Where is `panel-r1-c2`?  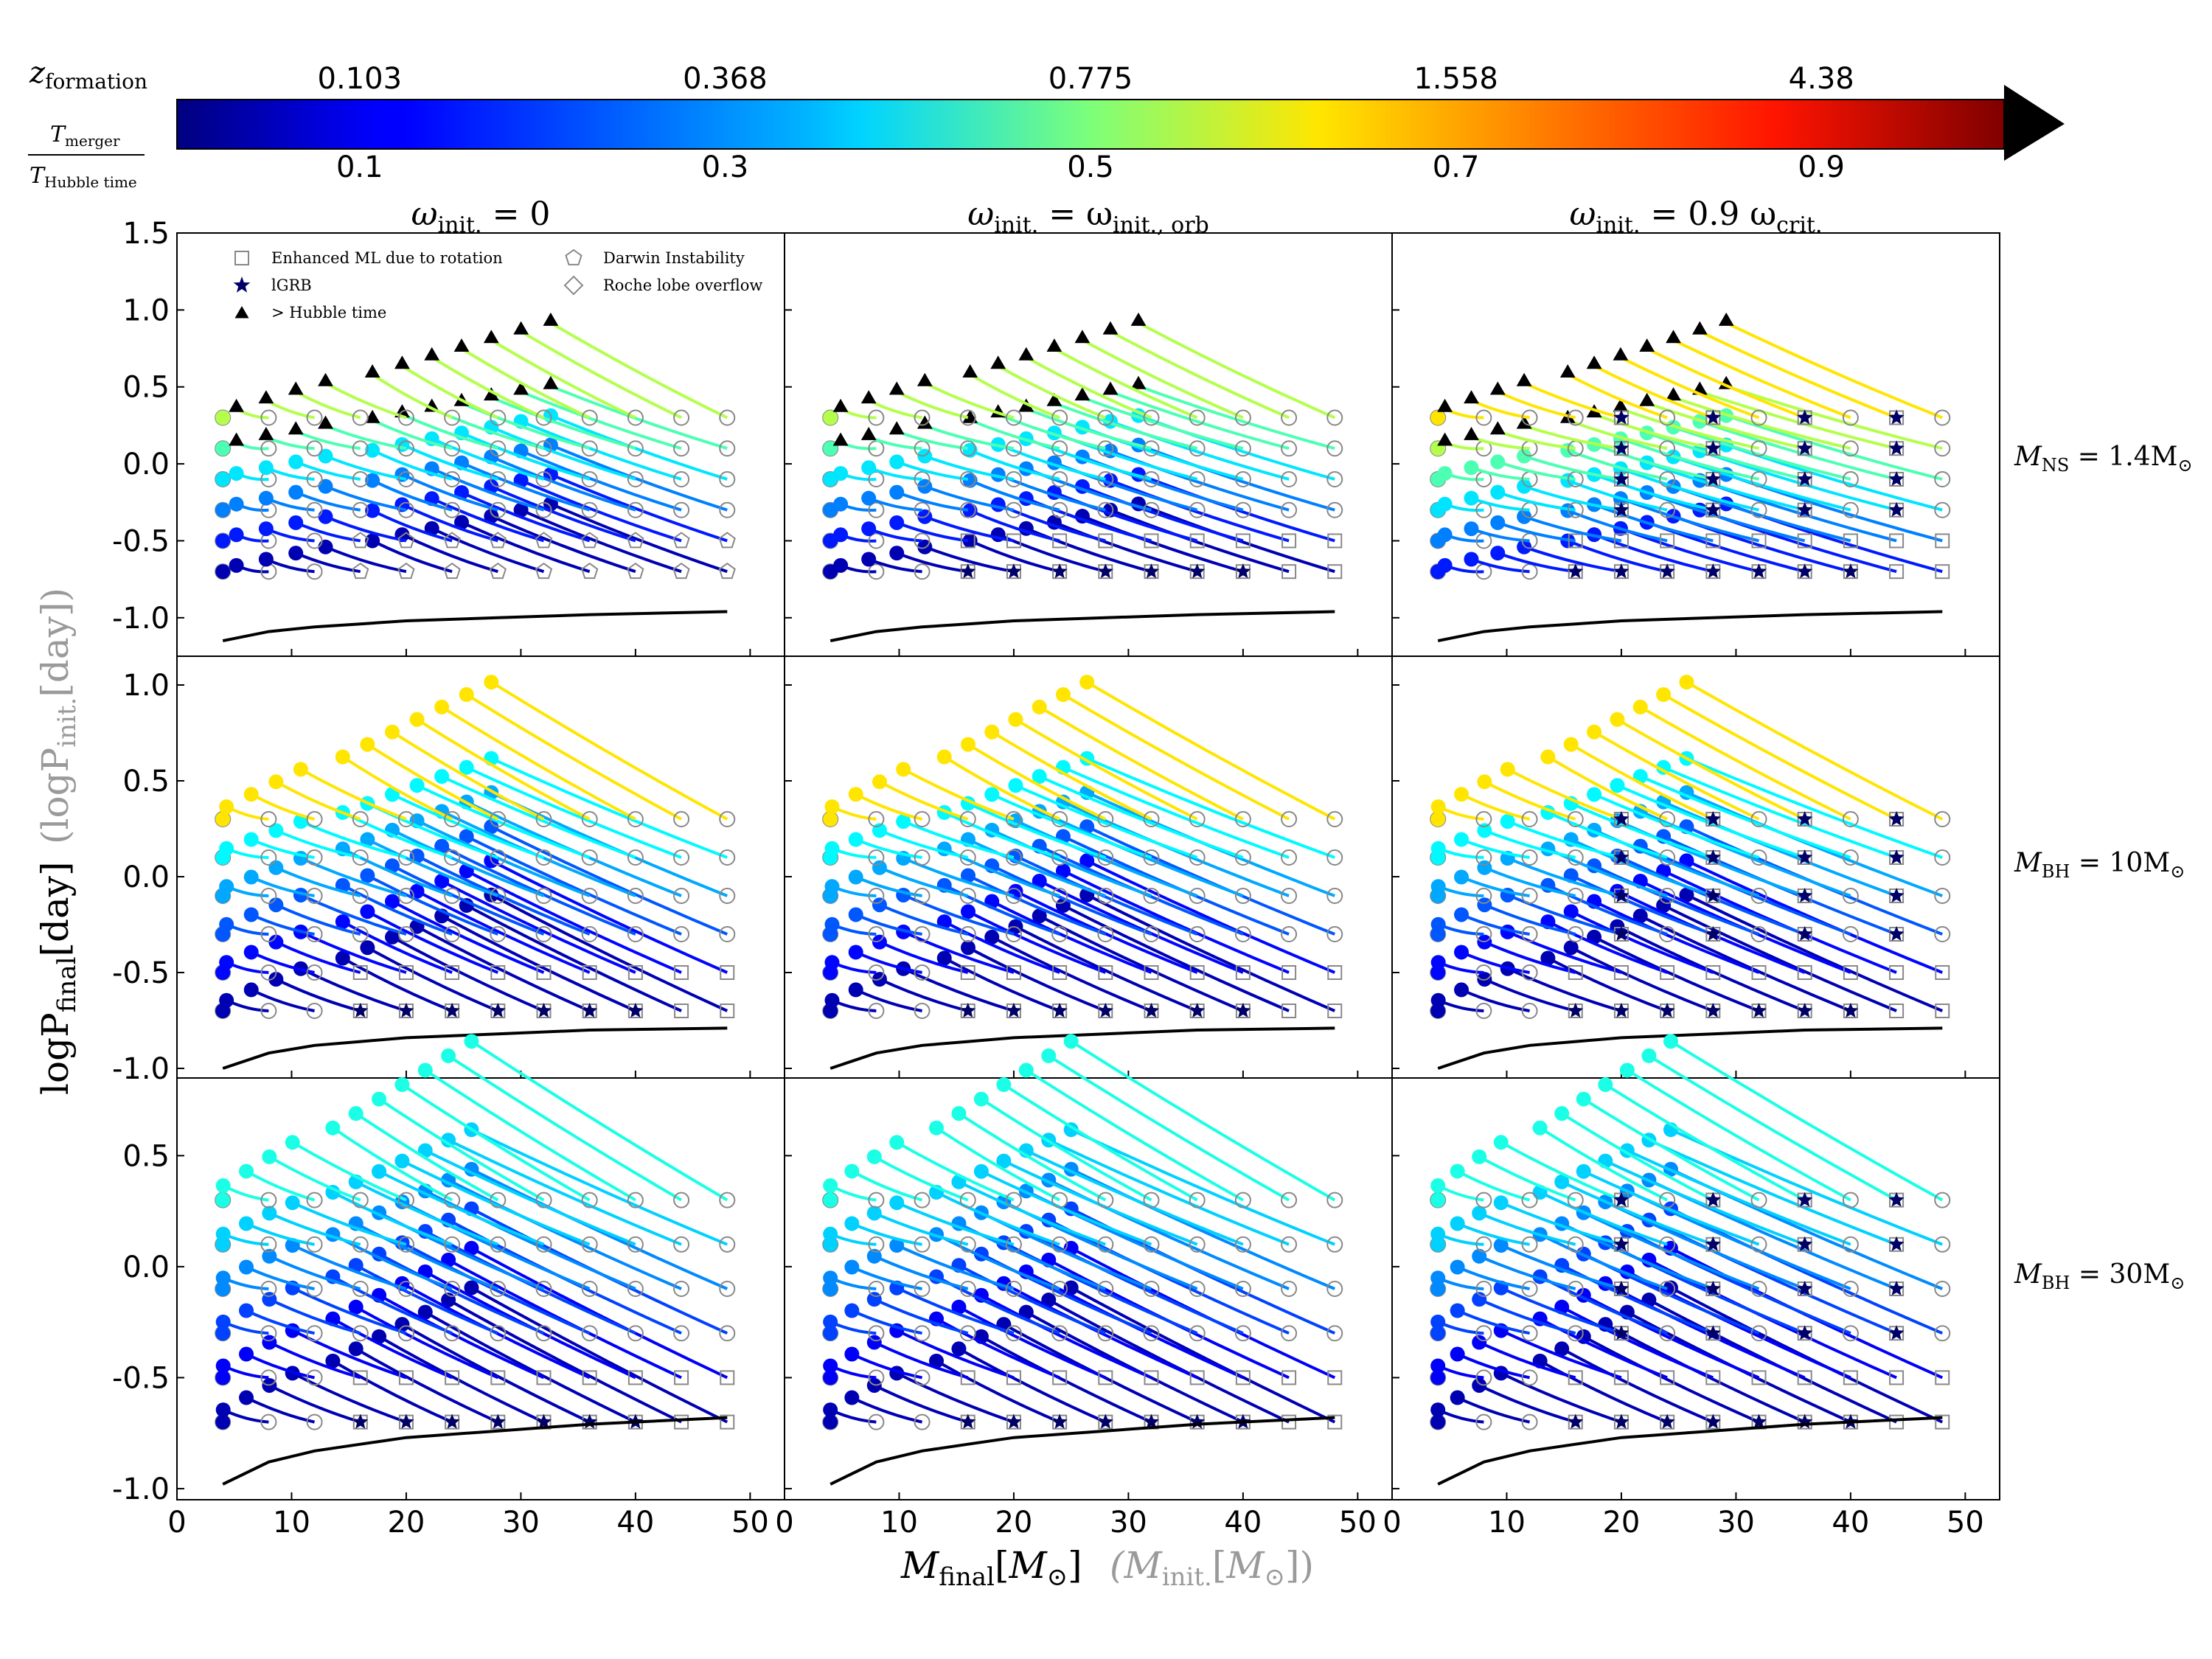
panel-r1-c2 is located at coordinates (1695, 867).